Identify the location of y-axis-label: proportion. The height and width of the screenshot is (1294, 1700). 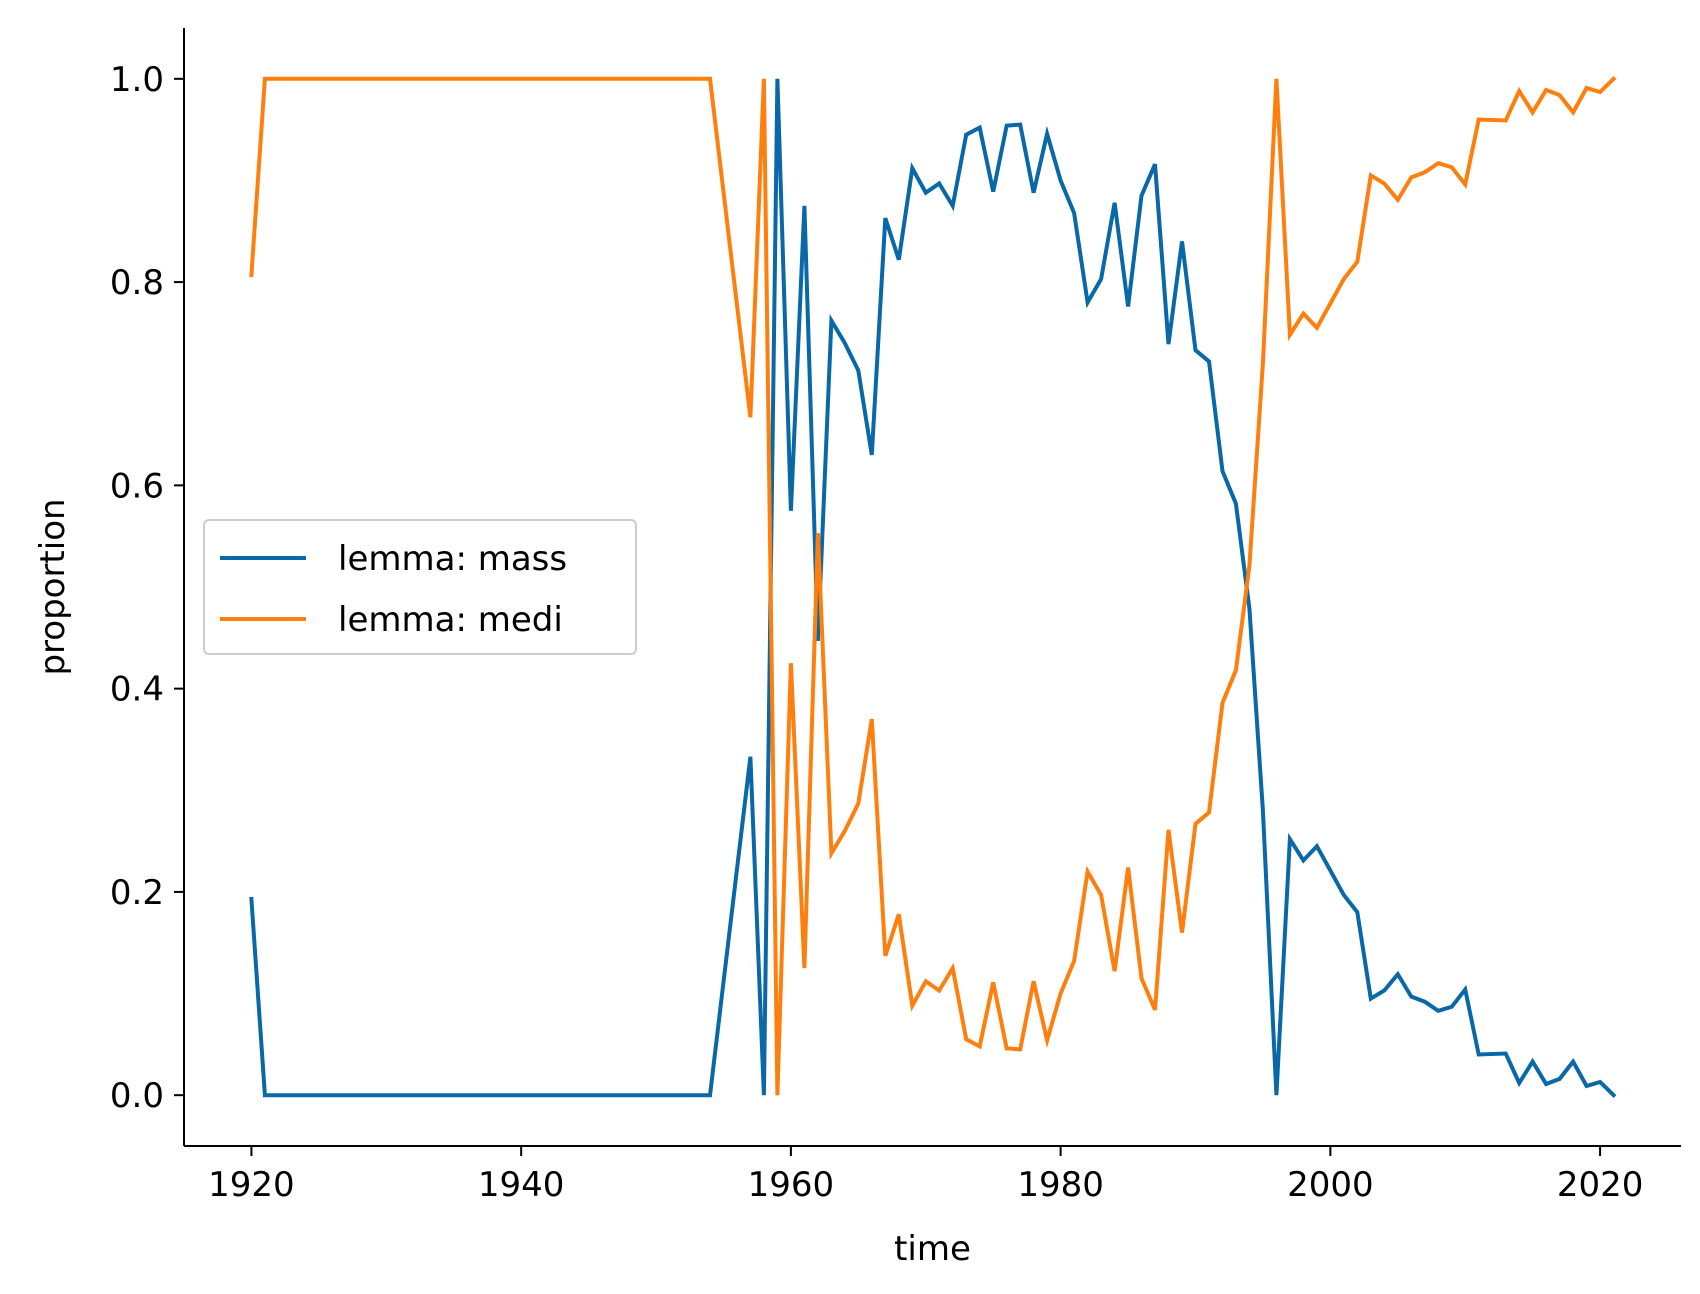
(53, 586).